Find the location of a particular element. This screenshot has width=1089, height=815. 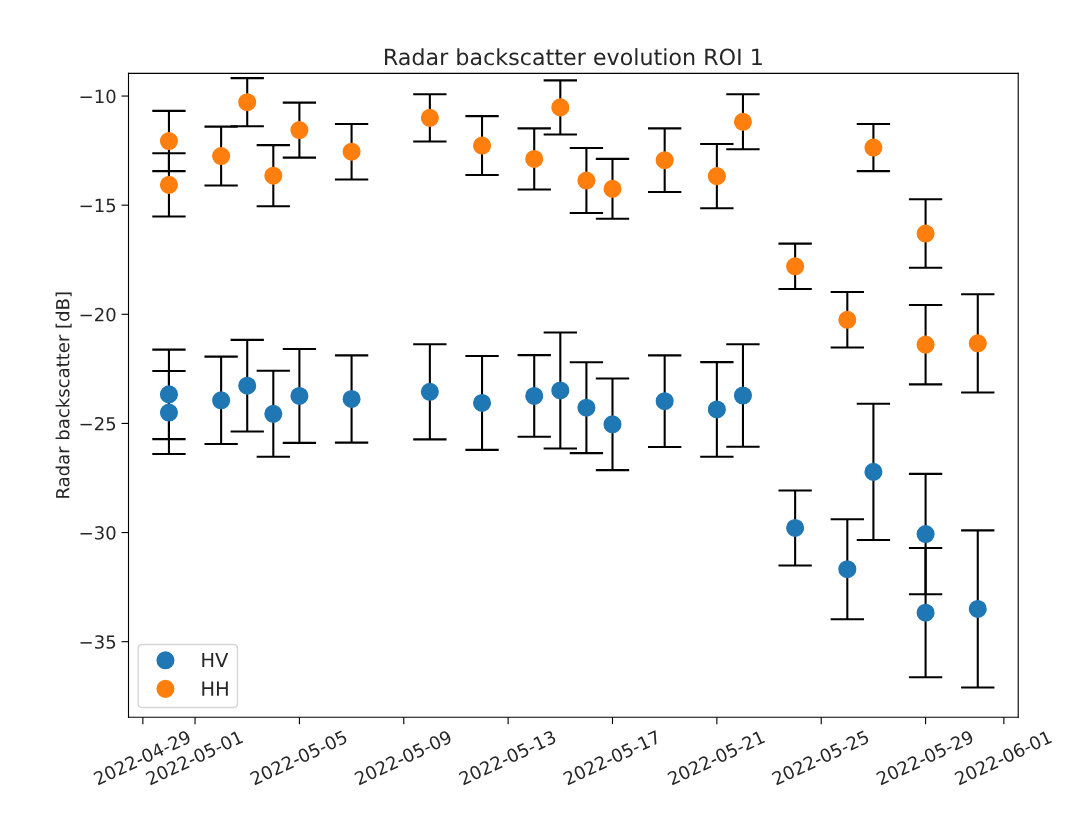

y-tick-label: −30 is located at coordinates (98, 533).